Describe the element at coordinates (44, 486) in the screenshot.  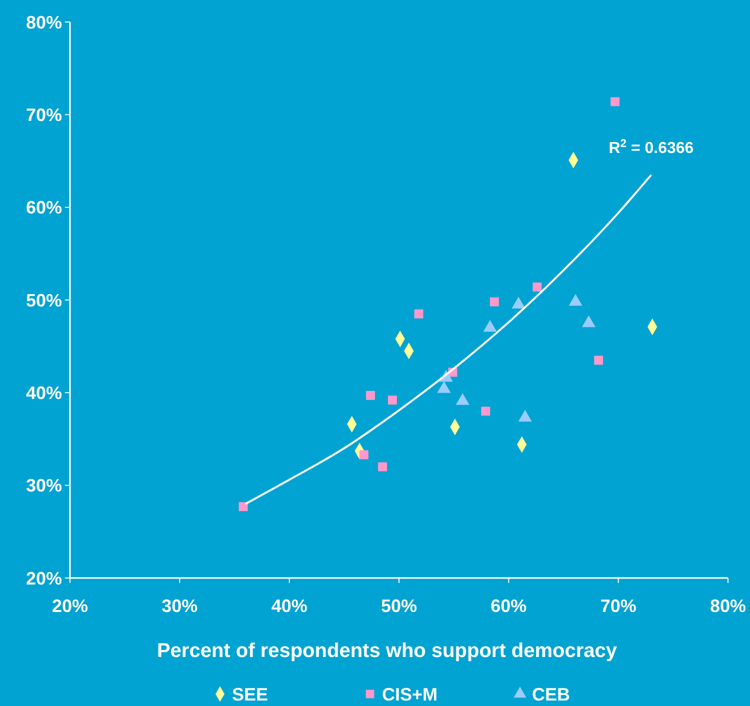
I see `y-tick-label: 30%` at that location.